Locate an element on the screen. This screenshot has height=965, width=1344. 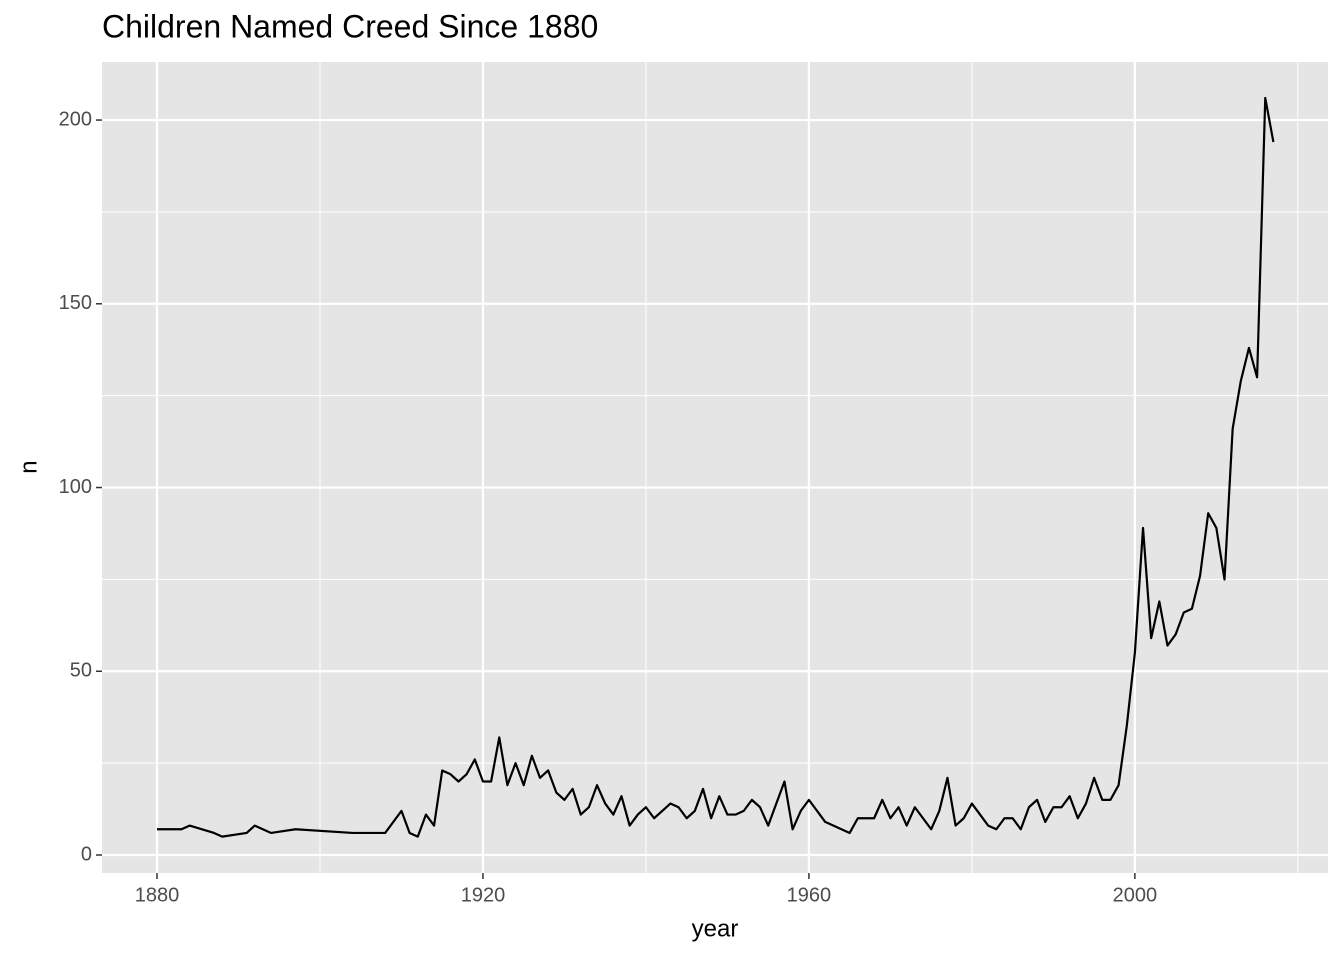
y-tick-label: 150 is located at coordinates (75, 303).